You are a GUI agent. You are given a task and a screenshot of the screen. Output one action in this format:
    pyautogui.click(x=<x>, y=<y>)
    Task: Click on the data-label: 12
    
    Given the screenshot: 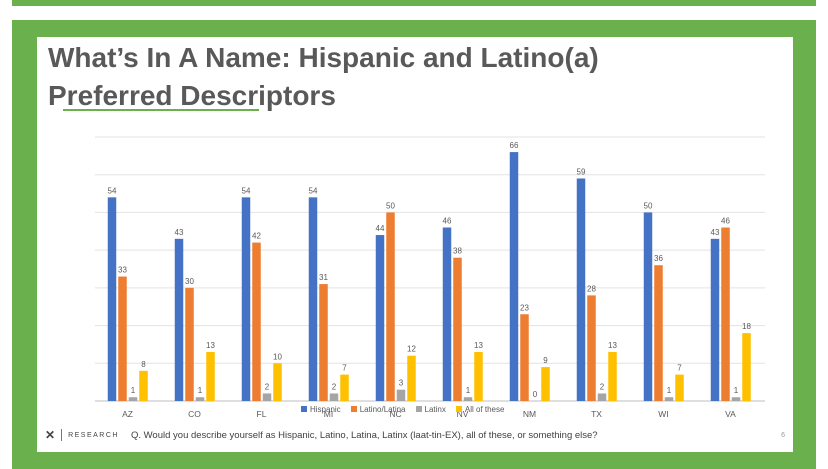 What is the action you would take?
    pyautogui.click(x=411, y=349)
    